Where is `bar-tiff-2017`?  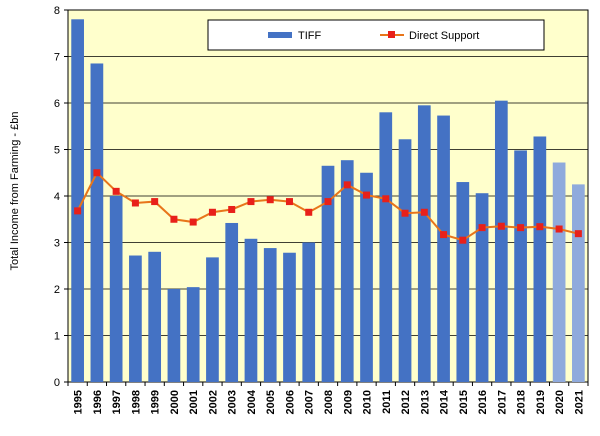 bar-tiff-2017 is located at coordinates (501, 241).